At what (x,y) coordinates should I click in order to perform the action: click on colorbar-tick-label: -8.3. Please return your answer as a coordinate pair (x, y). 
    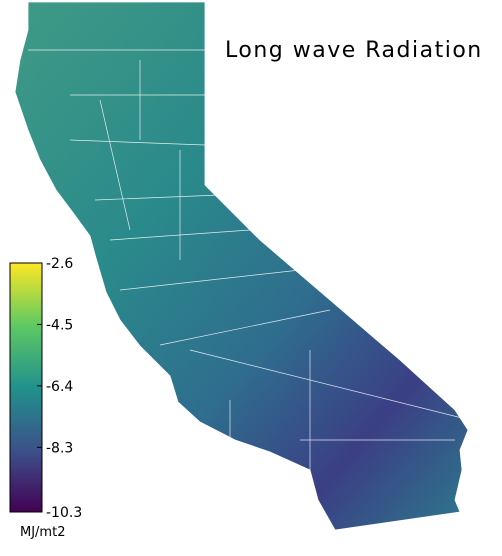
    Looking at the image, I should click on (59, 448).